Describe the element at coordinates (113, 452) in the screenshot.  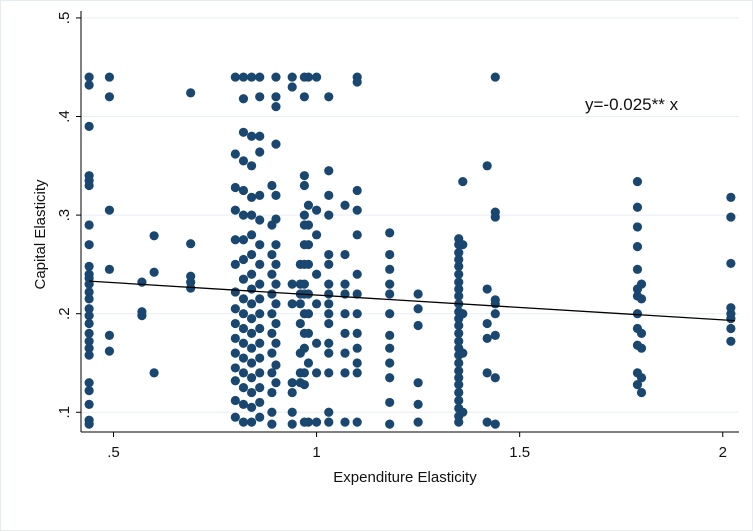
I see `x-tick-label: .5` at that location.